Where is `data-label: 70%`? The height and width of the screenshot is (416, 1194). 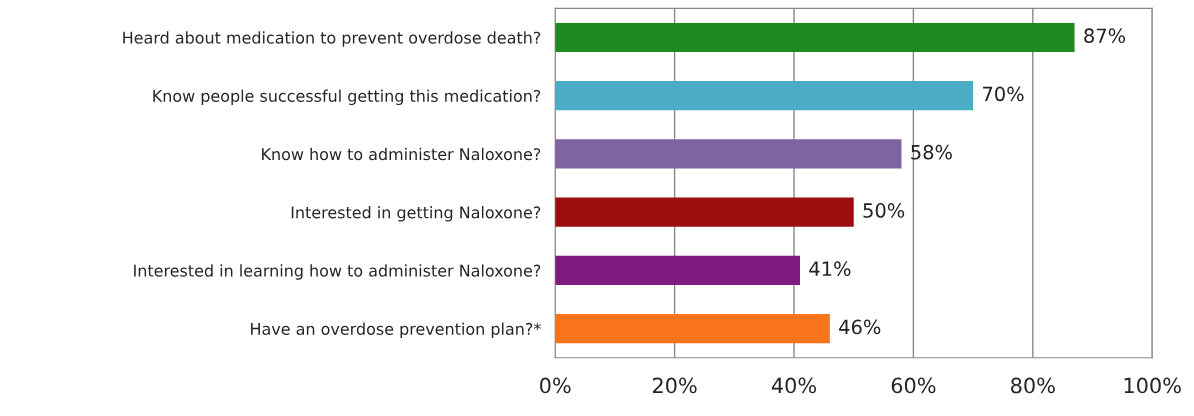 data-label: 70% is located at coordinates (1003, 94).